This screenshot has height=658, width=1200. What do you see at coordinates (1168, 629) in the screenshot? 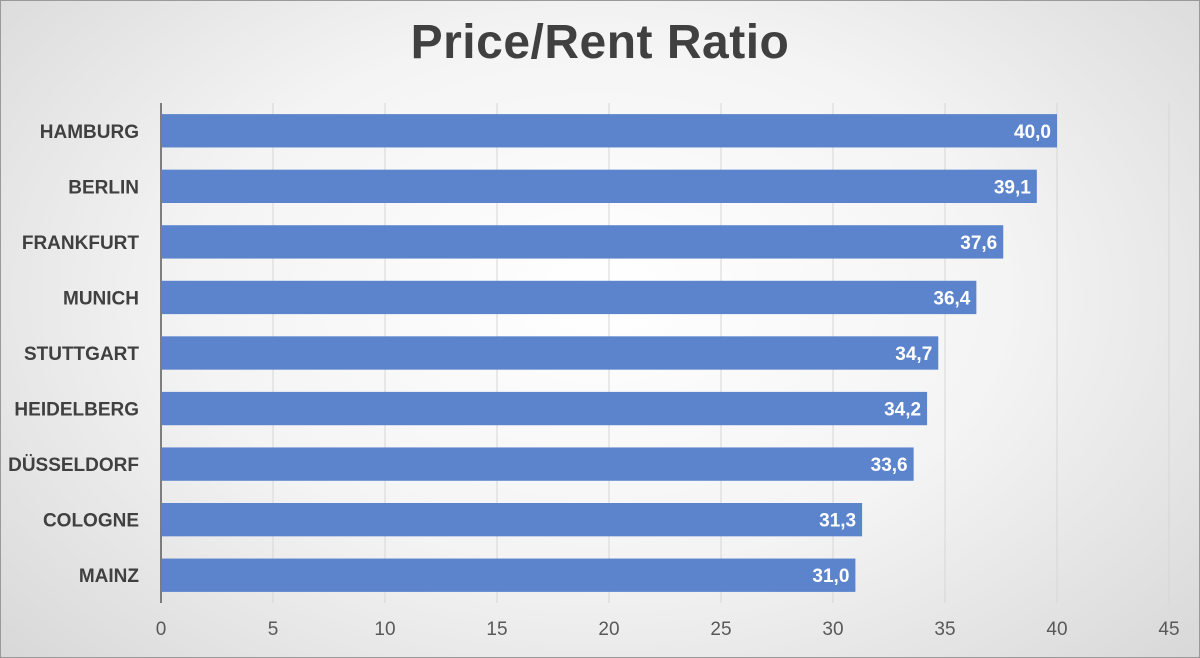
I see `x-tick-label: 45` at bounding box center [1168, 629].